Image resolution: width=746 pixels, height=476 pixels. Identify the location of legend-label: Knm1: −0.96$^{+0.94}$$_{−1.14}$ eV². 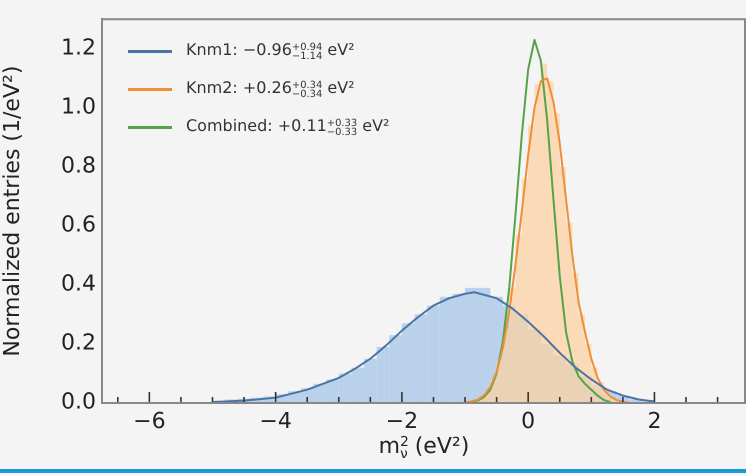
(270, 51).